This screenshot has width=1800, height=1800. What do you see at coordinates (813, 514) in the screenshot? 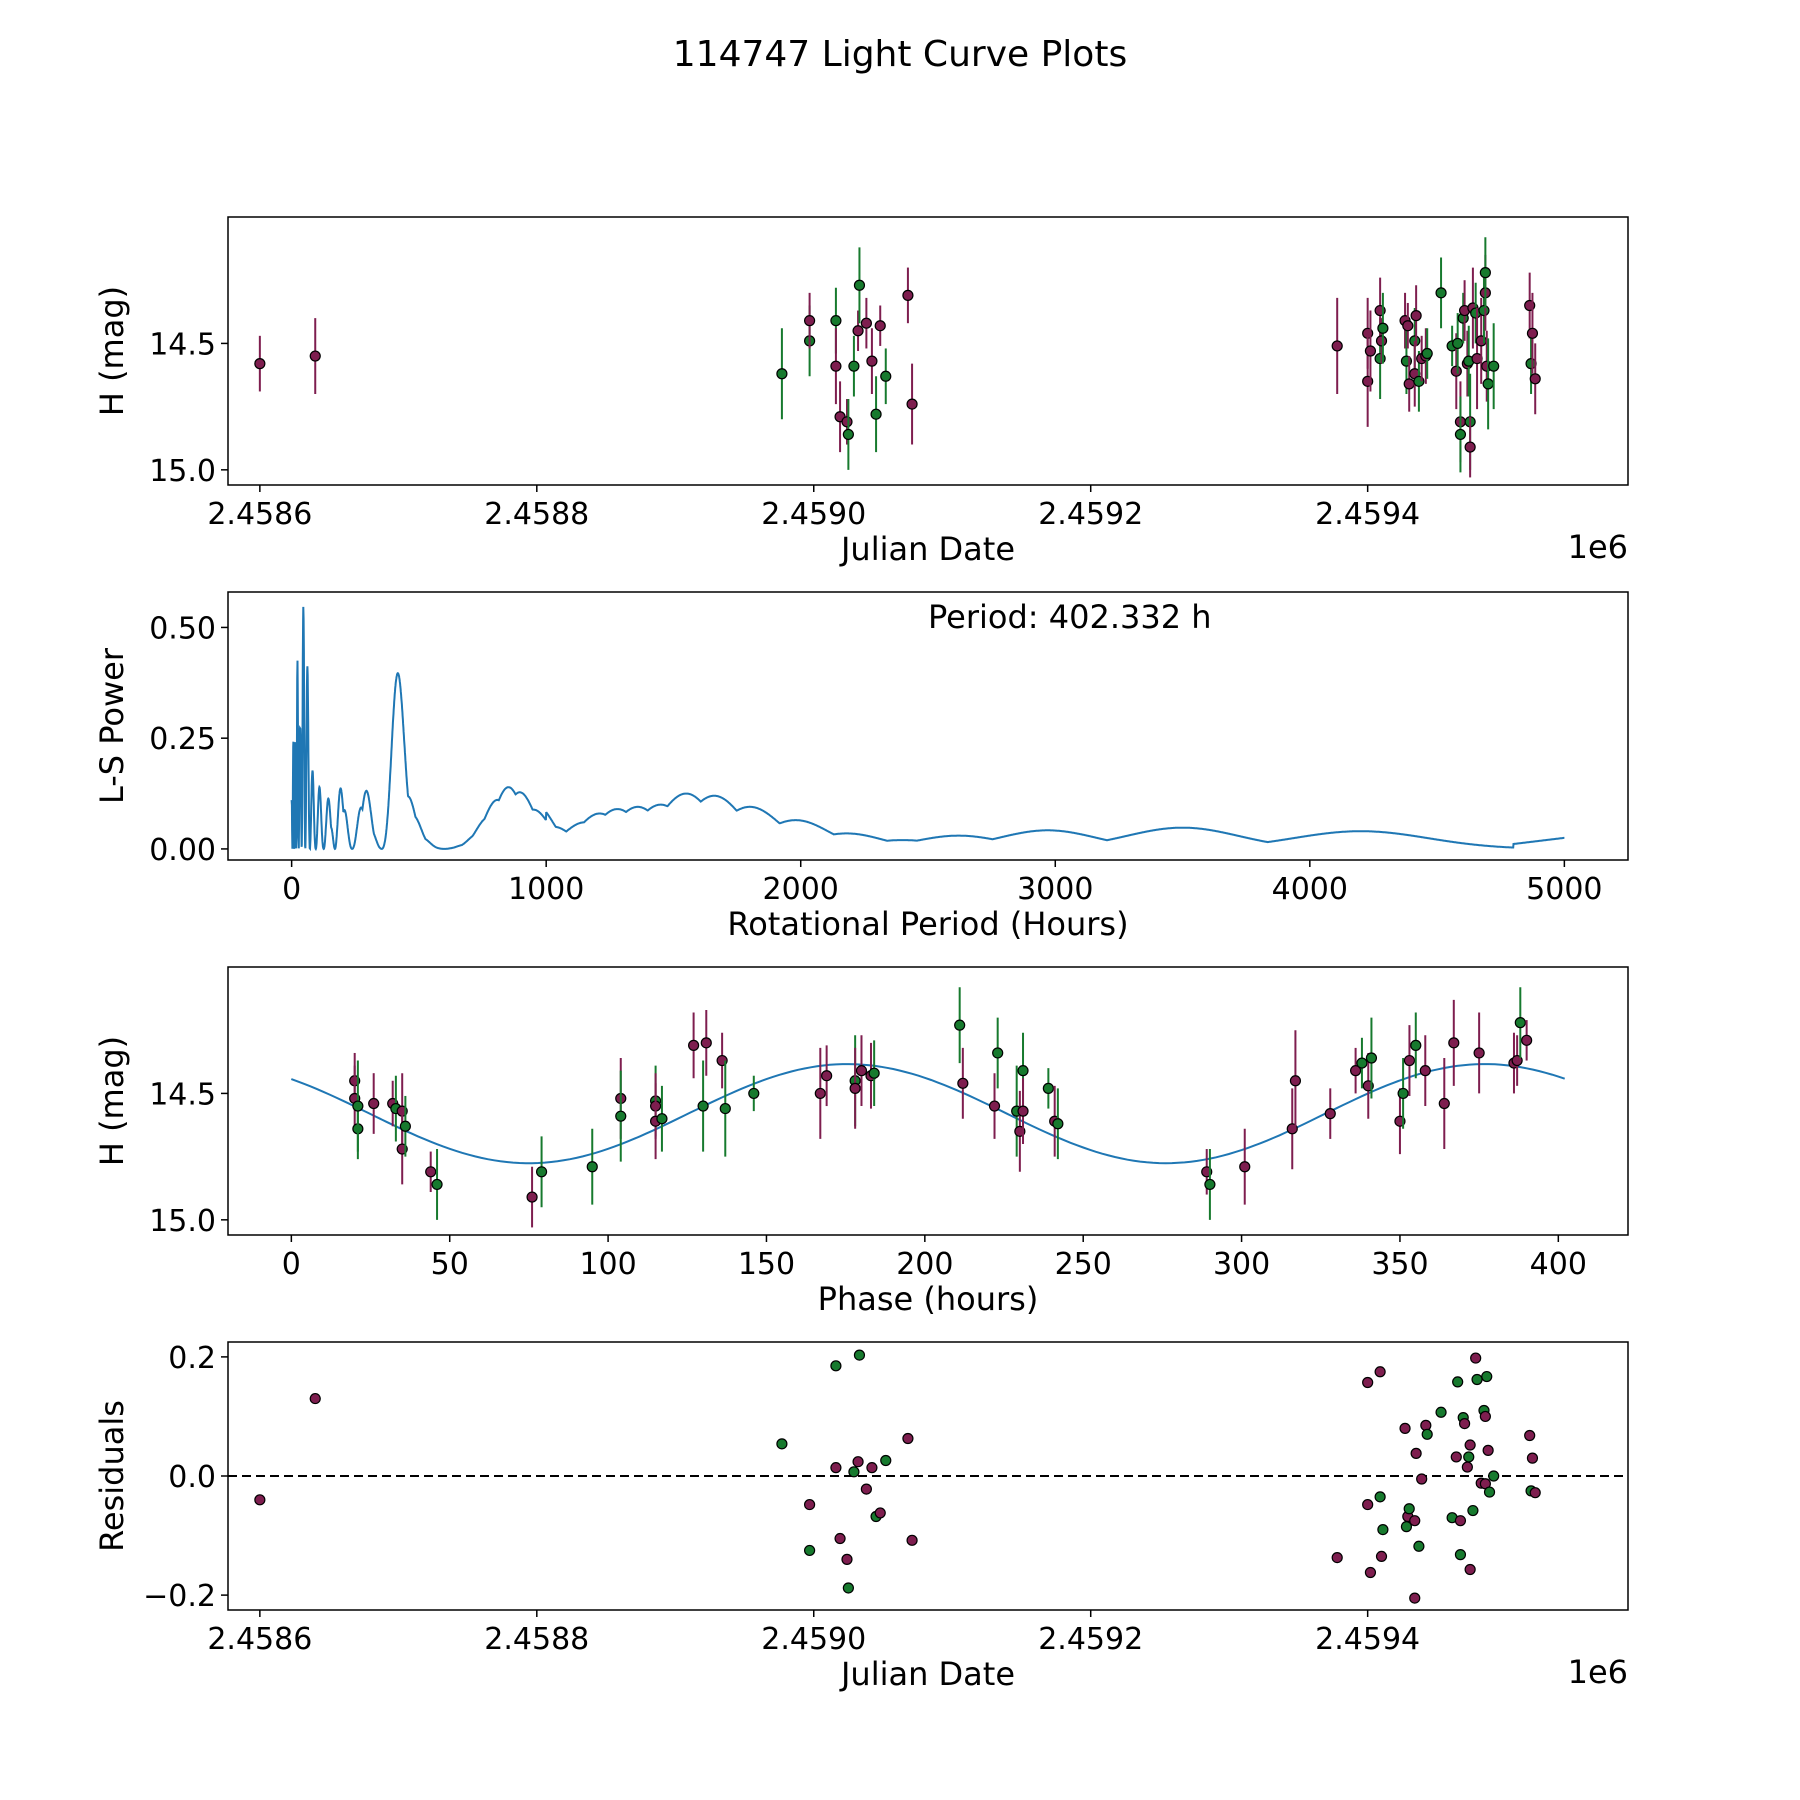
I see `x-tick-label: 2.4590` at bounding box center [813, 514].